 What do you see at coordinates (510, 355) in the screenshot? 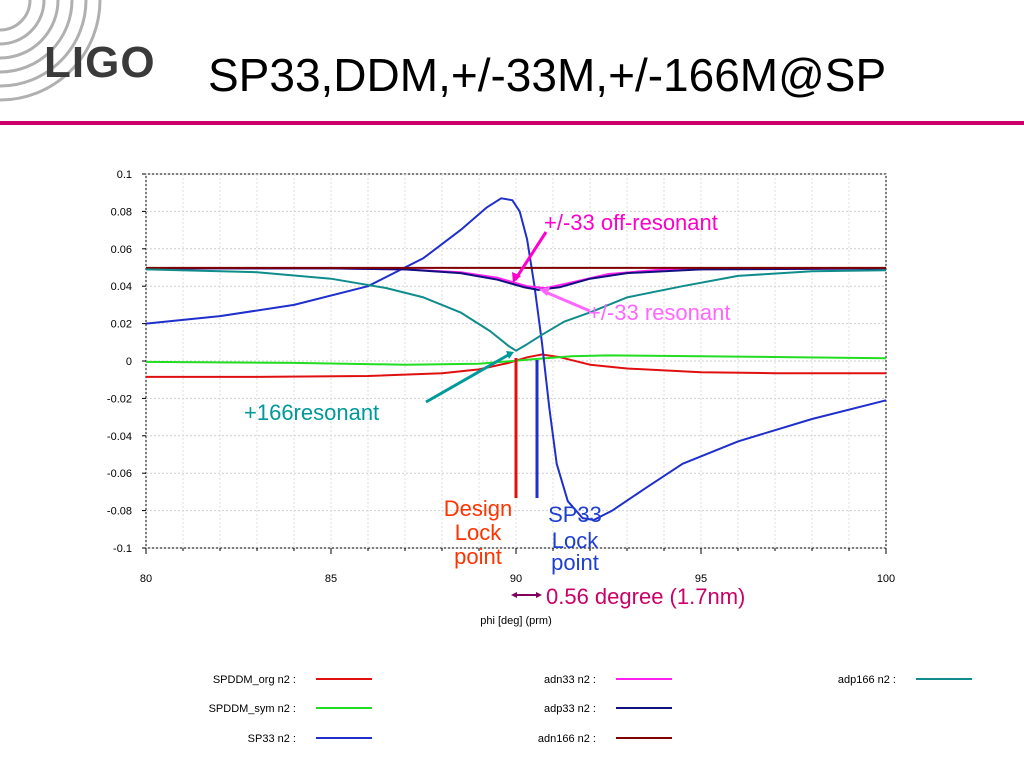
I see `resonant166-arrowhead` at bounding box center [510, 355].